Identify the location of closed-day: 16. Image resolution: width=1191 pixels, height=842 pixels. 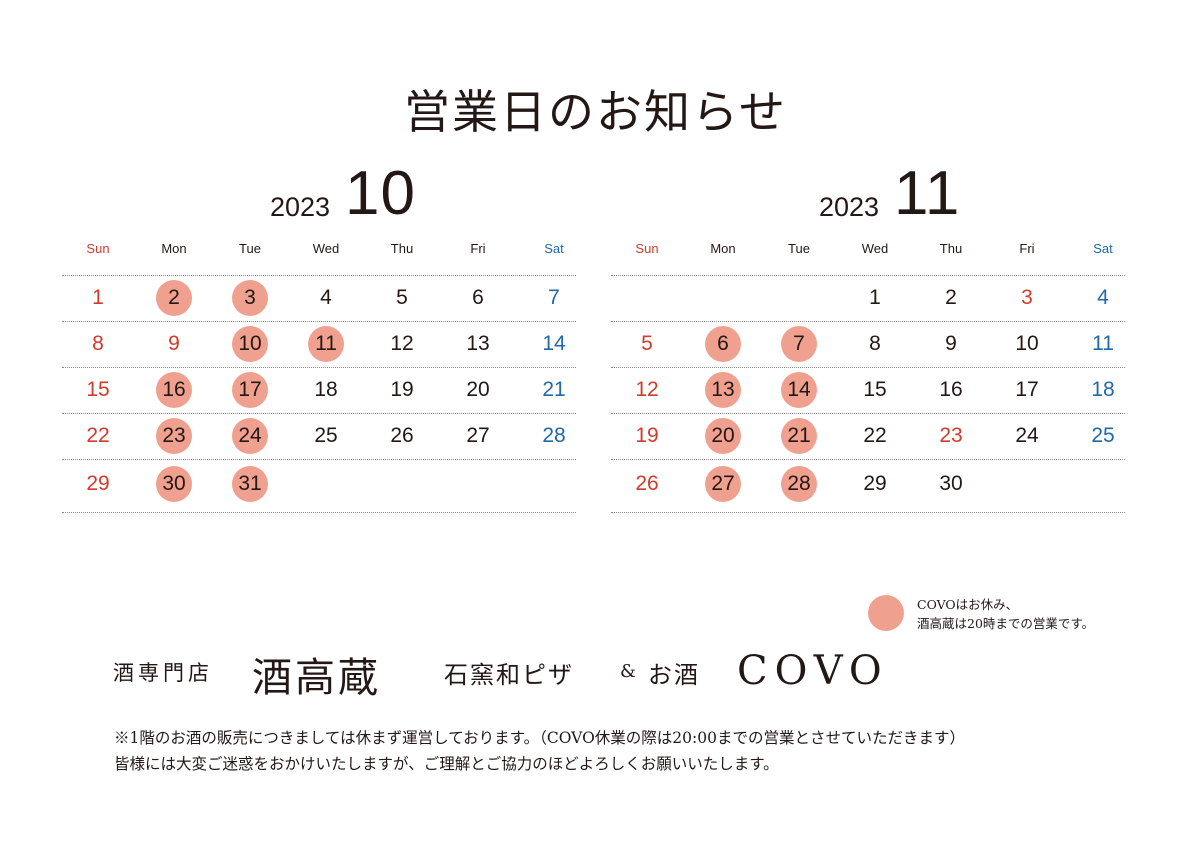
(174, 390).